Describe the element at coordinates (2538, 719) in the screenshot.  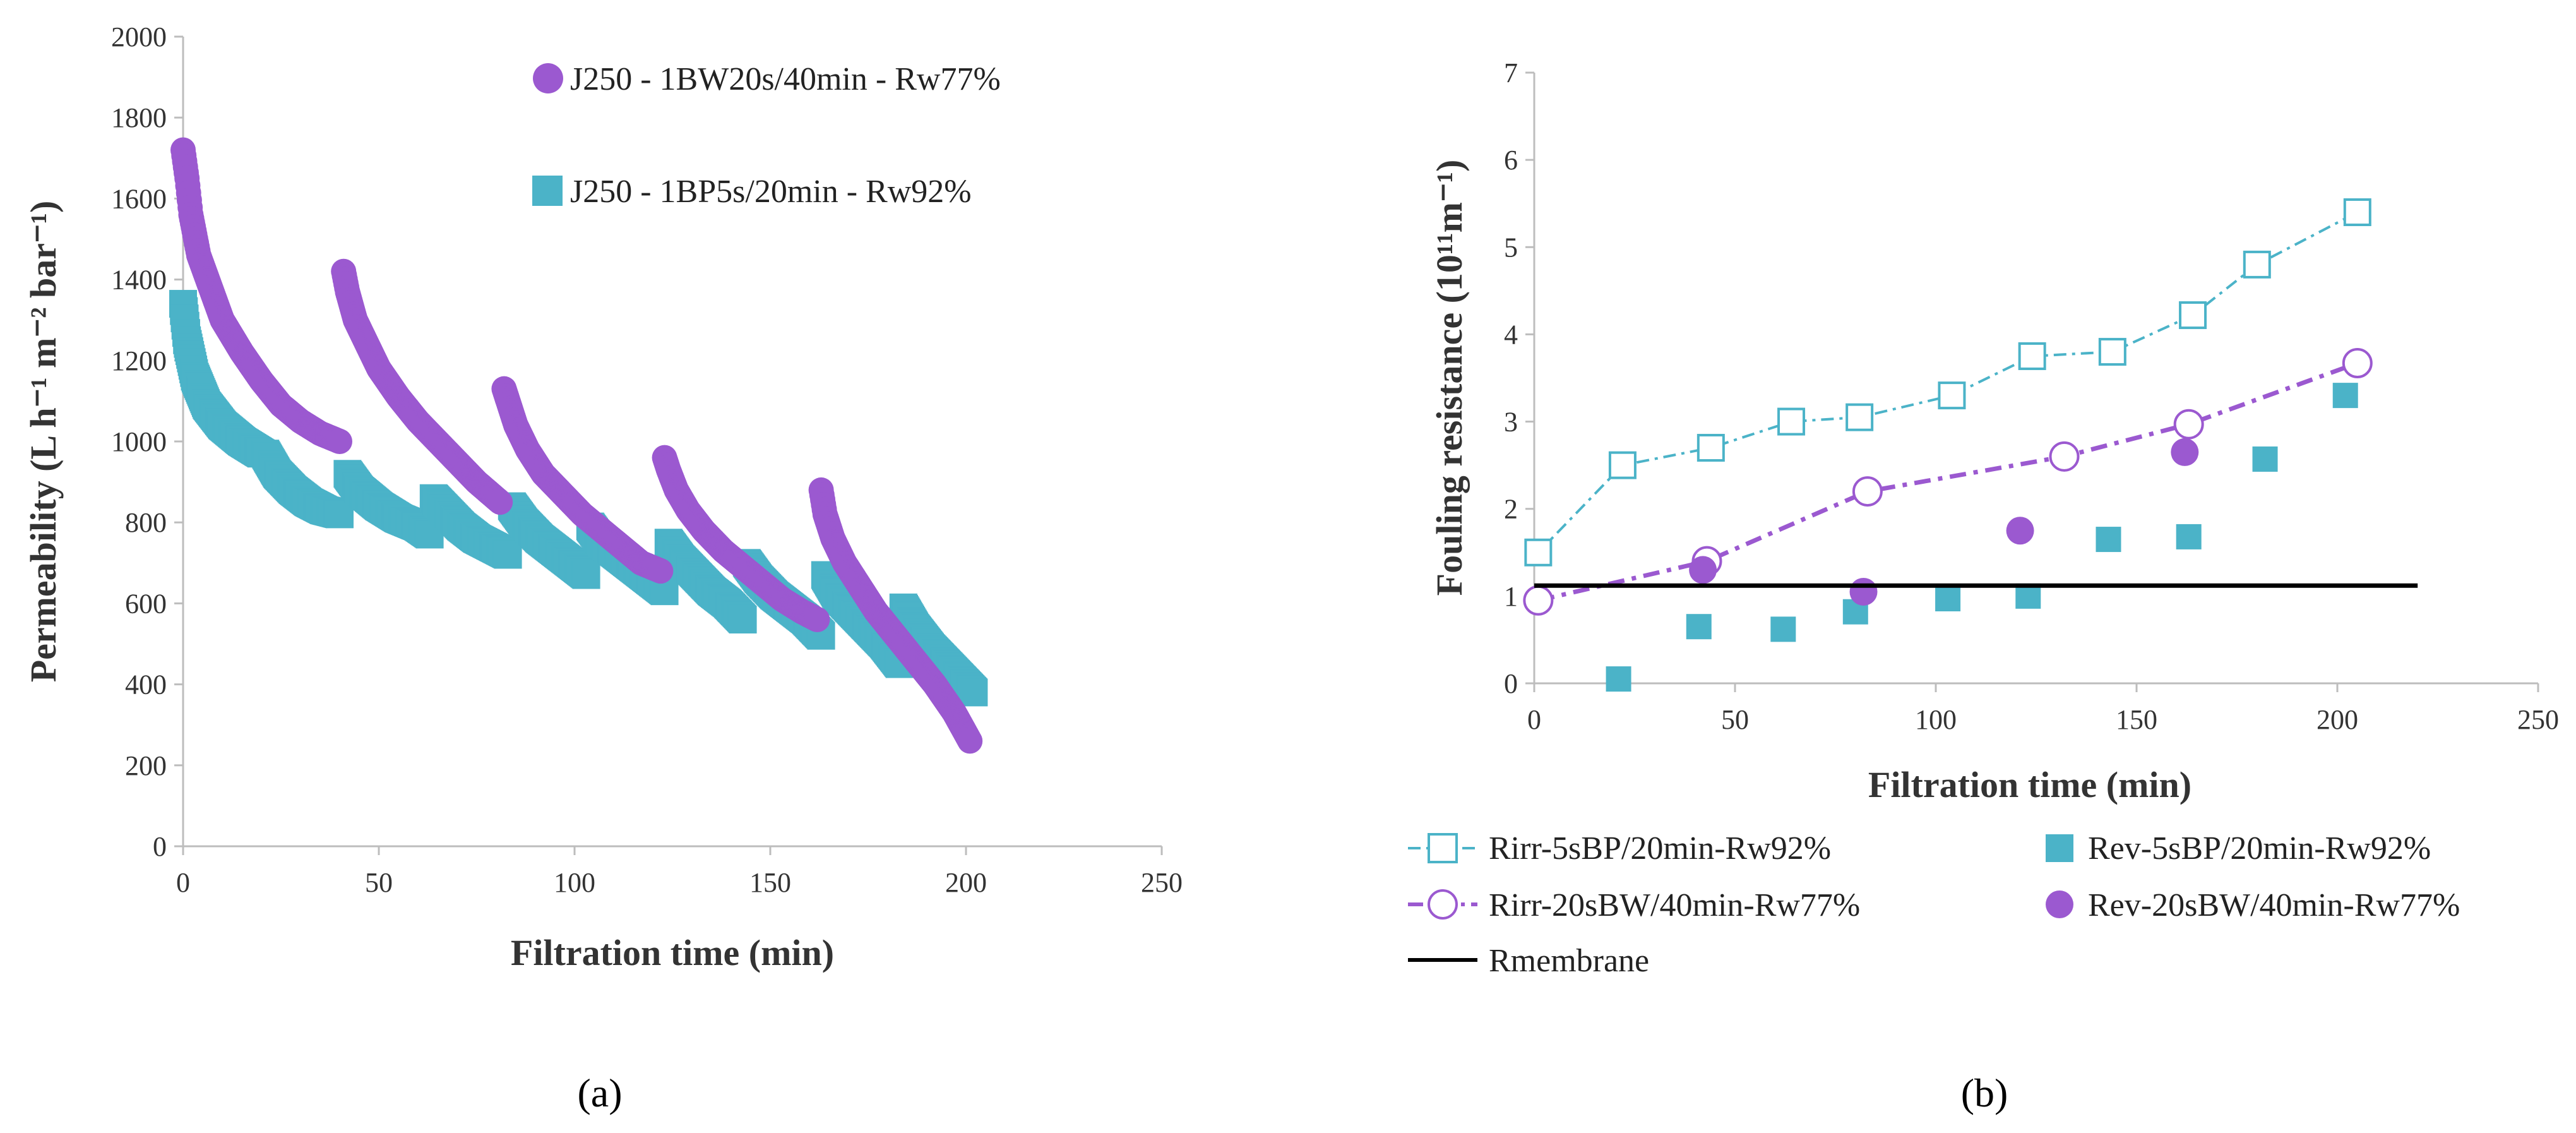
I see `chart-b-x-tick-label: 250` at that location.